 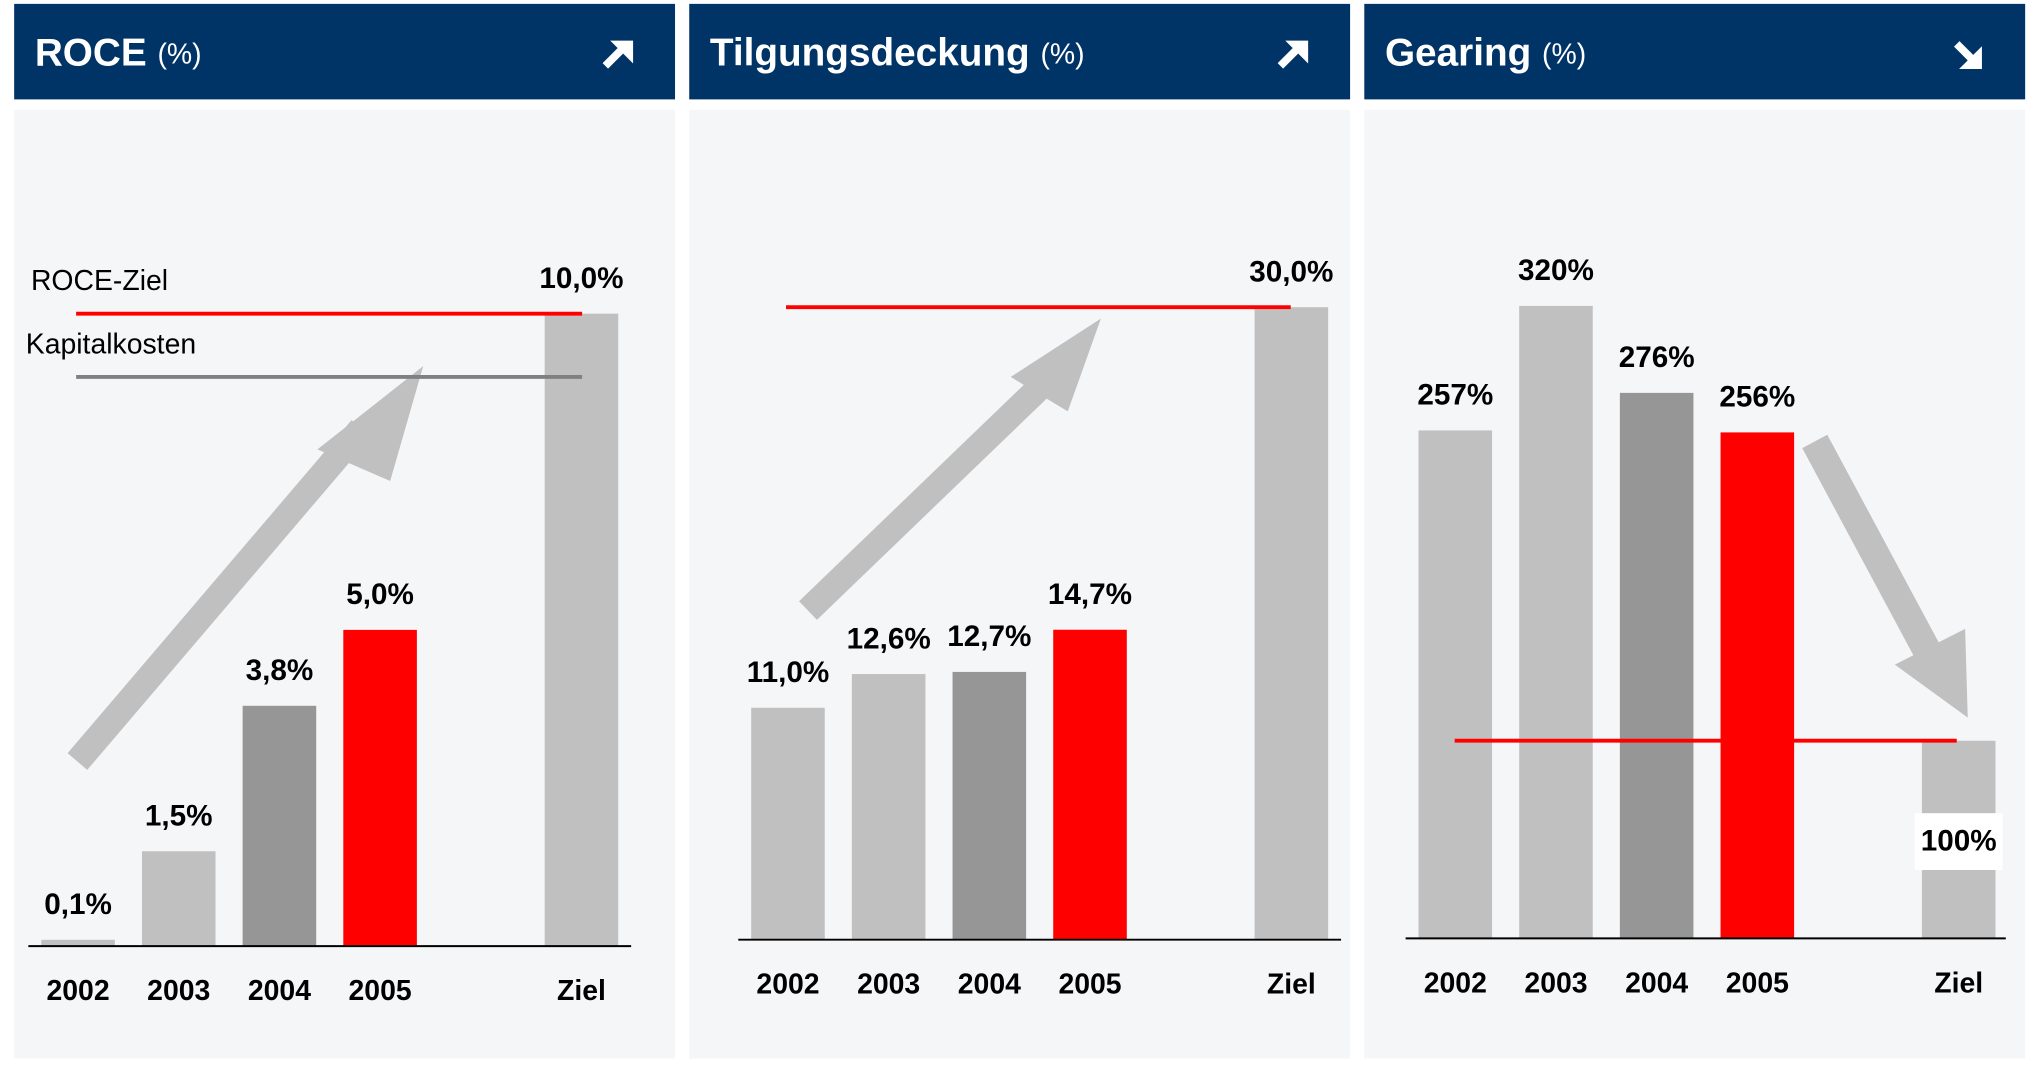 I want to click on value-label: 320%, so click(x=1556, y=270).